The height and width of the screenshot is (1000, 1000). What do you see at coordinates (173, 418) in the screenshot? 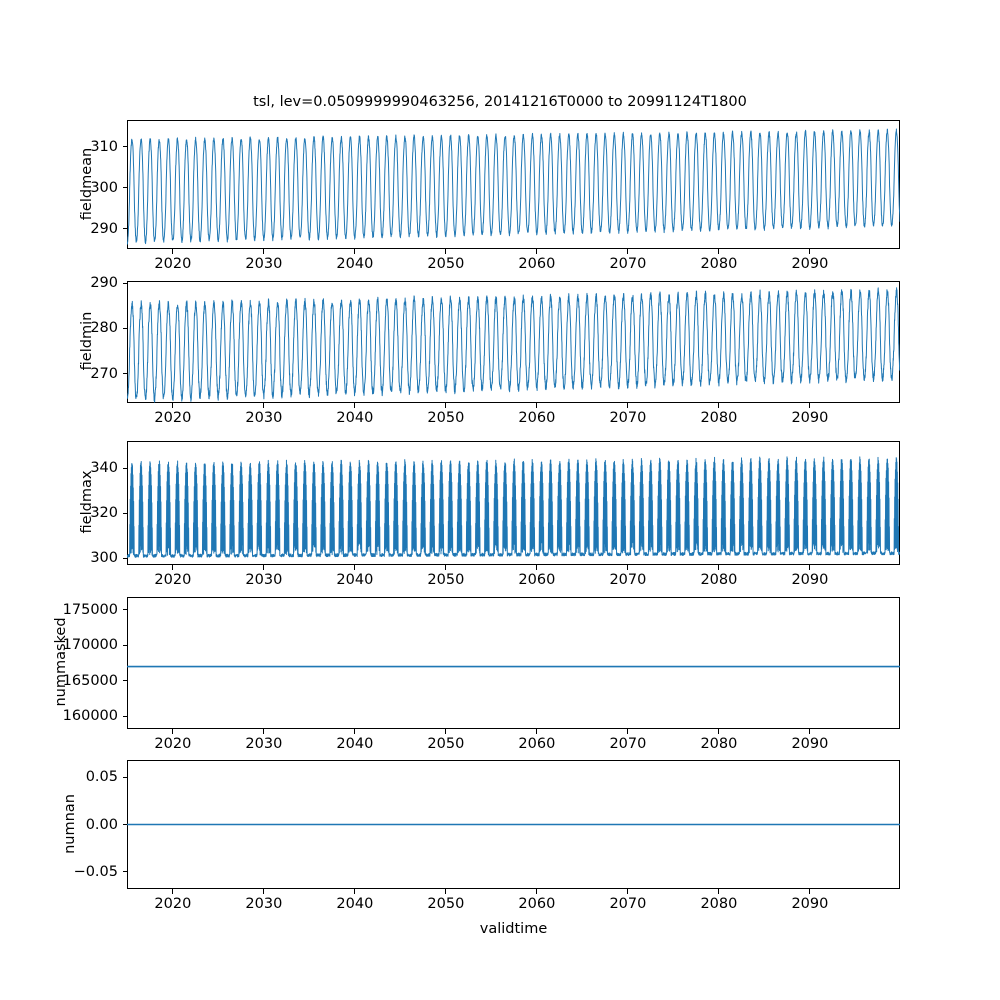
I see `x-tick-label: 2020` at bounding box center [173, 418].